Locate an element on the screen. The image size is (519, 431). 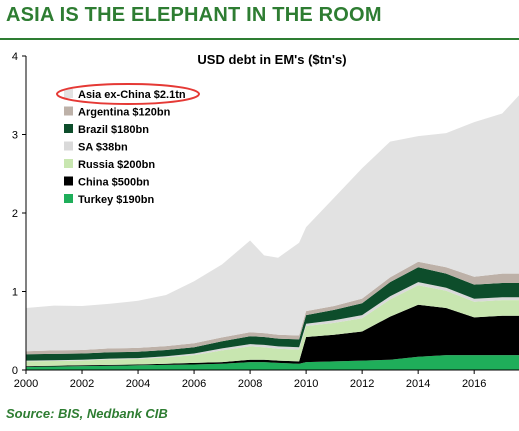
legend-swatch-china-500bn is located at coordinates (68, 181).